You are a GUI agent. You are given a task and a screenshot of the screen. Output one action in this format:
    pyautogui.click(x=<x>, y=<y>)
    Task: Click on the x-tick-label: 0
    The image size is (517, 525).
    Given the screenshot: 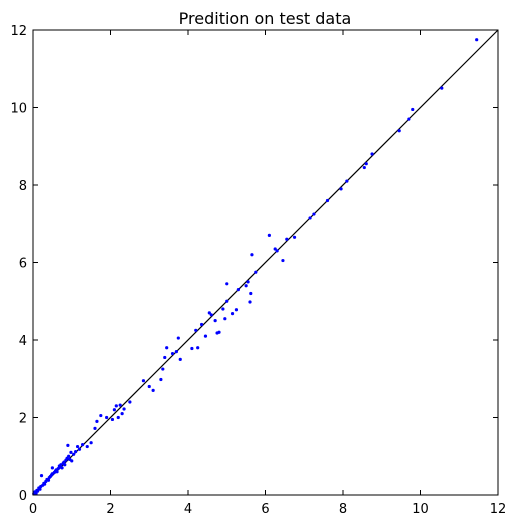 What is the action you would take?
    pyautogui.click(x=33, y=509)
    